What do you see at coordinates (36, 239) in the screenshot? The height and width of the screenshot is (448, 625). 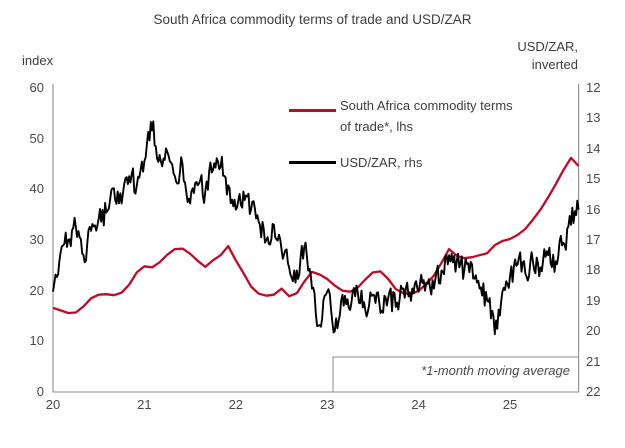 I see `left-axis-tick-label: 30` at bounding box center [36, 239].